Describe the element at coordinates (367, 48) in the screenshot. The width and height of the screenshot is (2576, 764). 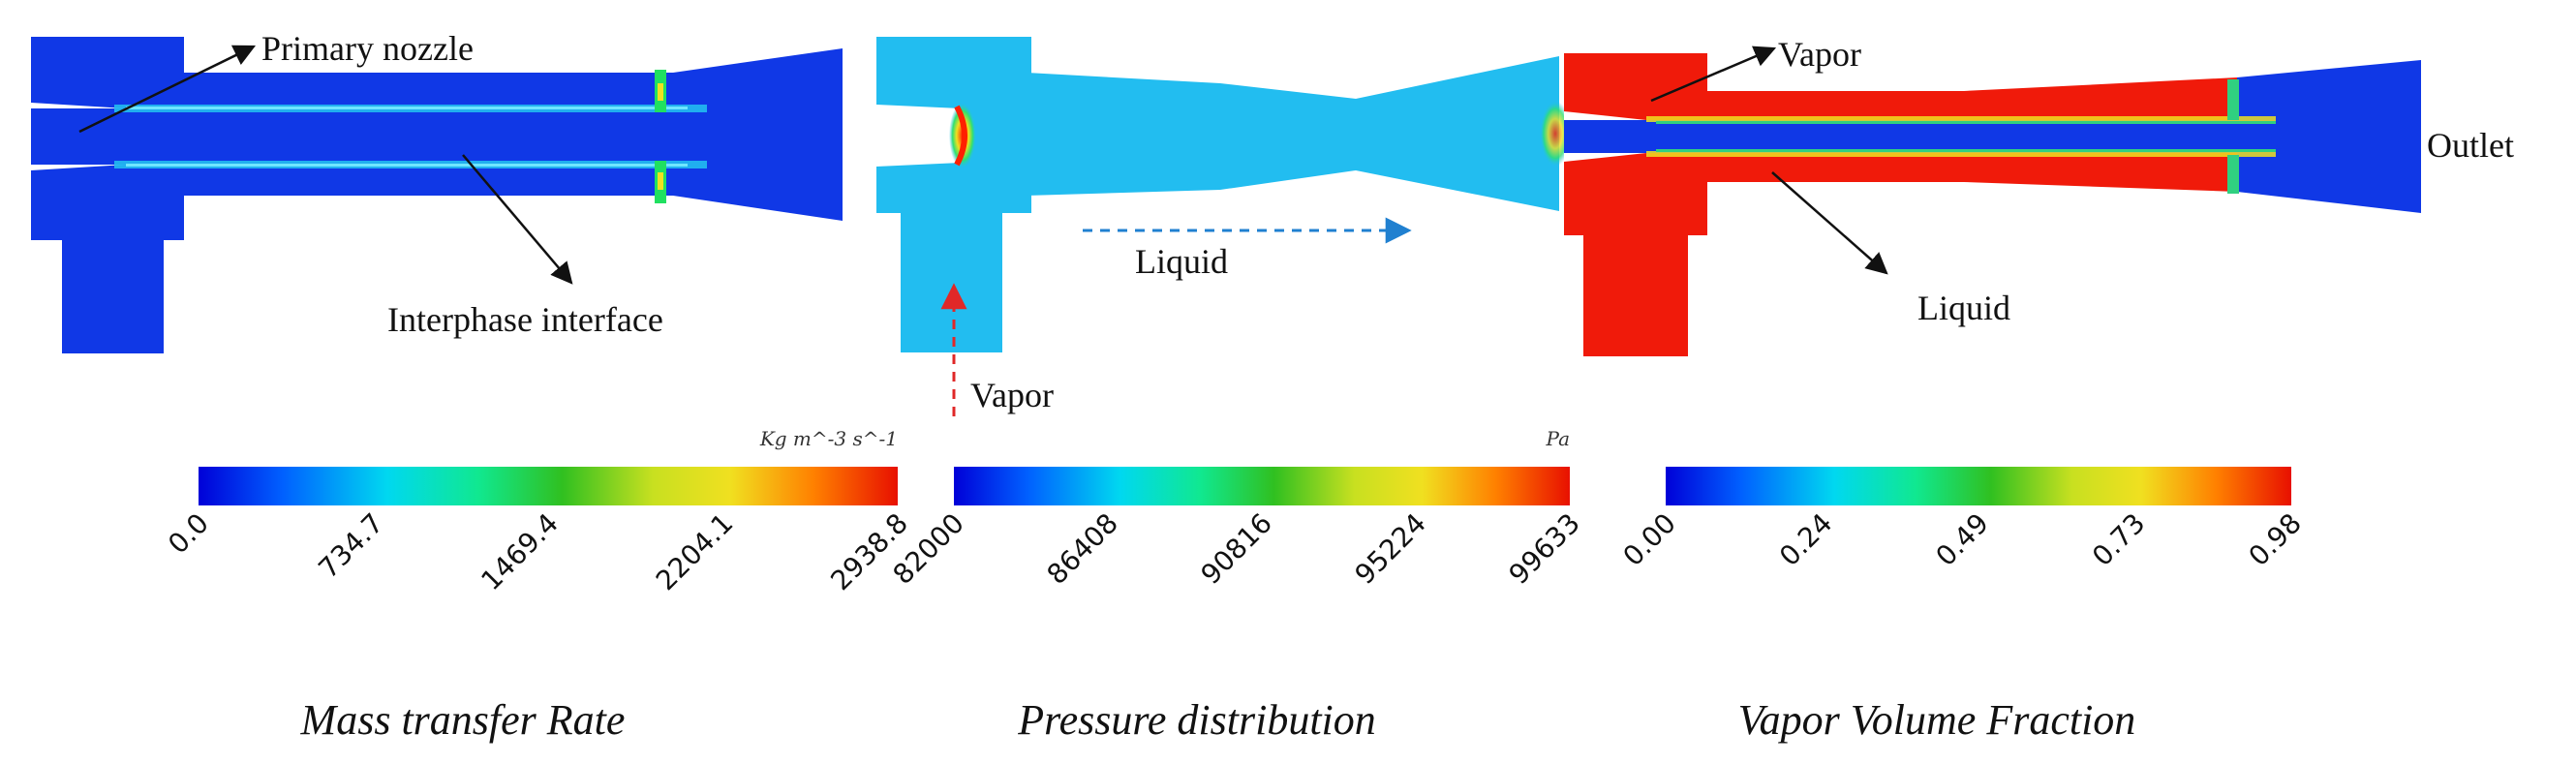
I see `primary-nozzle-label: Primary nozzle` at that location.